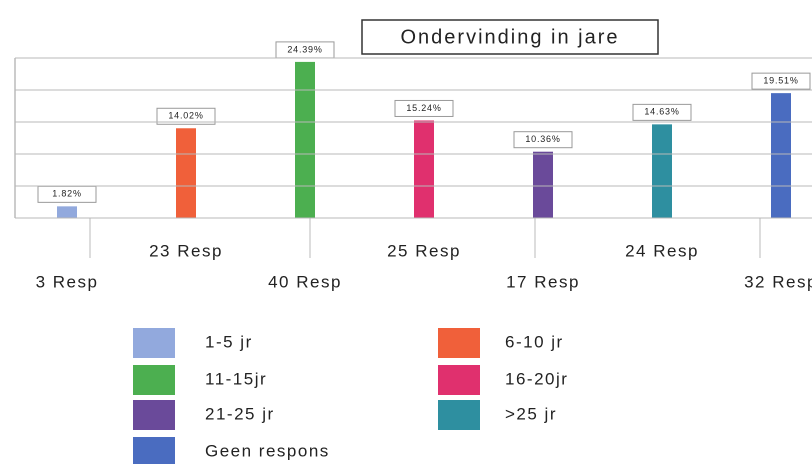  I want to click on legend-label: 21-25 jr, so click(240, 413).